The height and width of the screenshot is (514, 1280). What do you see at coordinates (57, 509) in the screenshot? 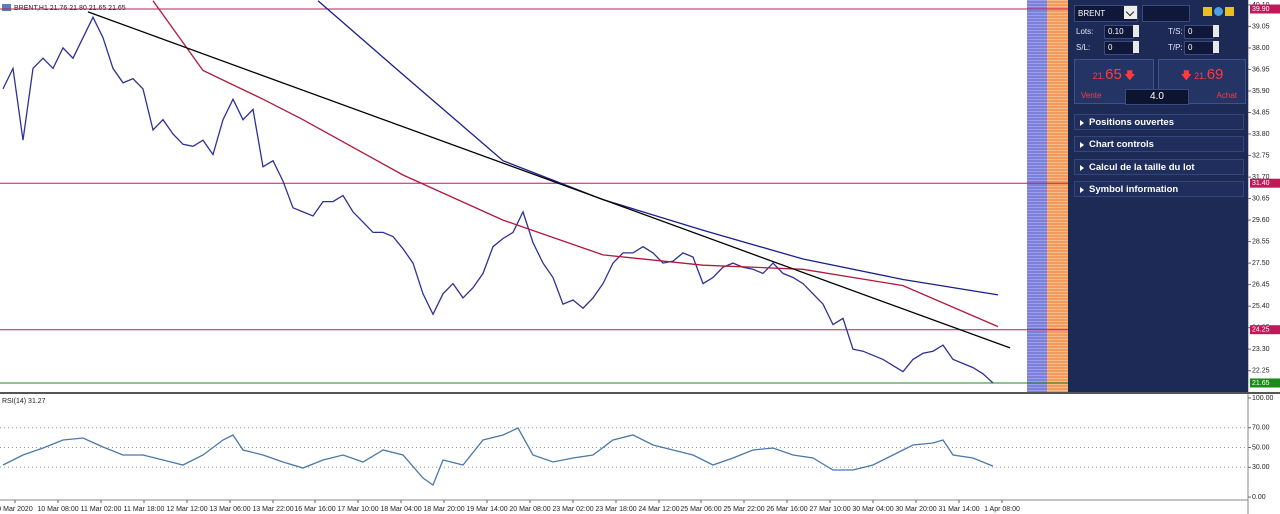
I see `x-tick-label: 10 Mar 08:00` at bounding box center [57, 509].